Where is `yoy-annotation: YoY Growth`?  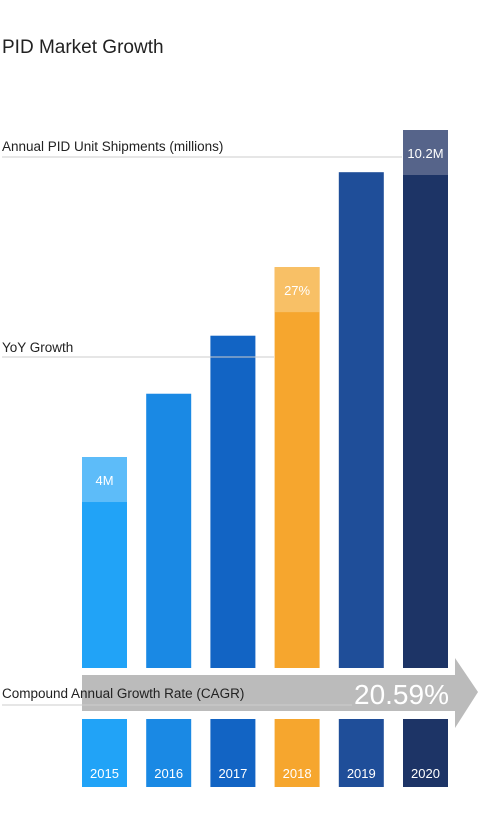
yoy-annotation: YoY Growth is located at coordinates (37, 347).